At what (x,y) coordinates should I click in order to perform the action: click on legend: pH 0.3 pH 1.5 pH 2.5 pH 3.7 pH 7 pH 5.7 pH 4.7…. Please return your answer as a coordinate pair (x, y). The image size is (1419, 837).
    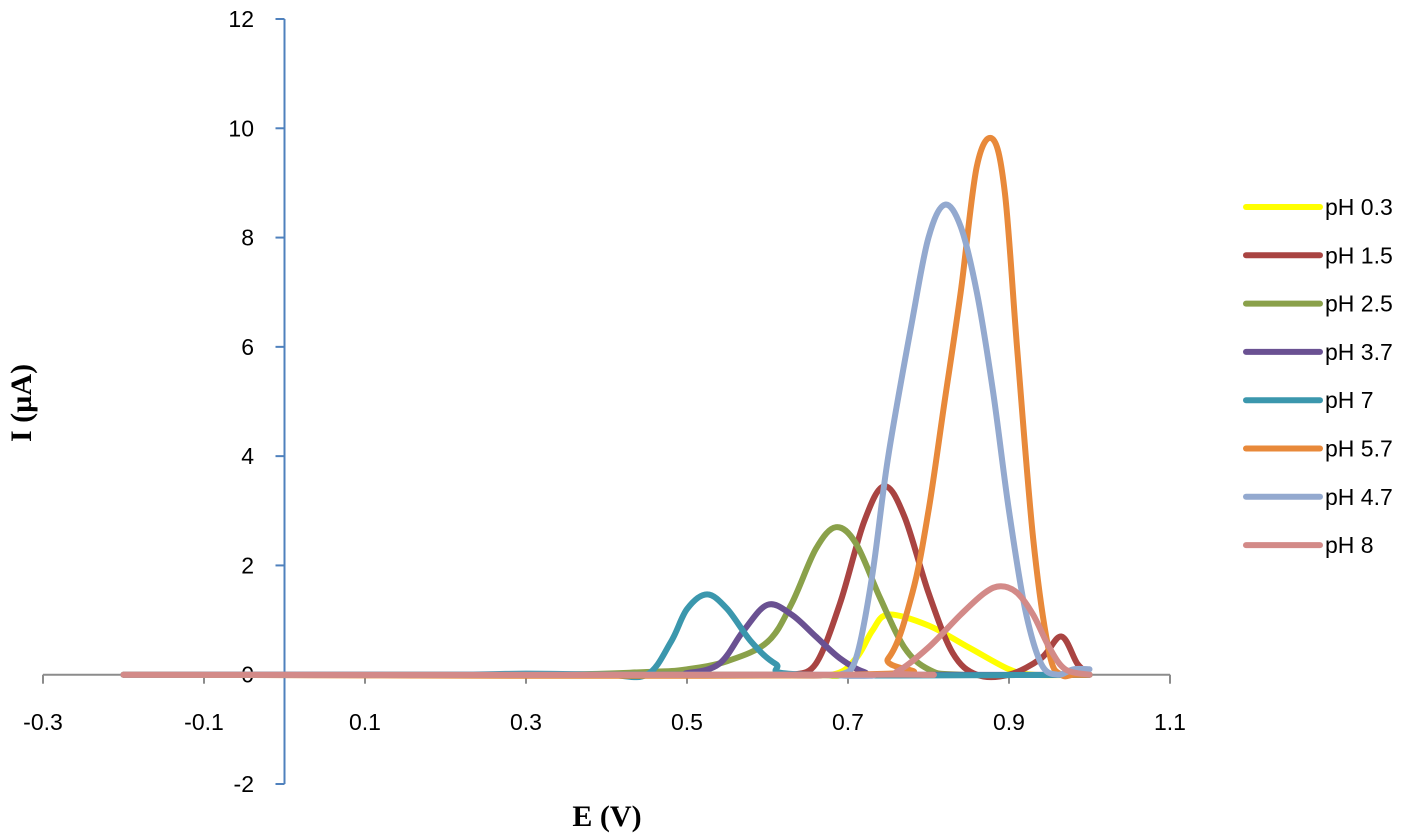
    Looking at the image, I should click on (1318, 376).